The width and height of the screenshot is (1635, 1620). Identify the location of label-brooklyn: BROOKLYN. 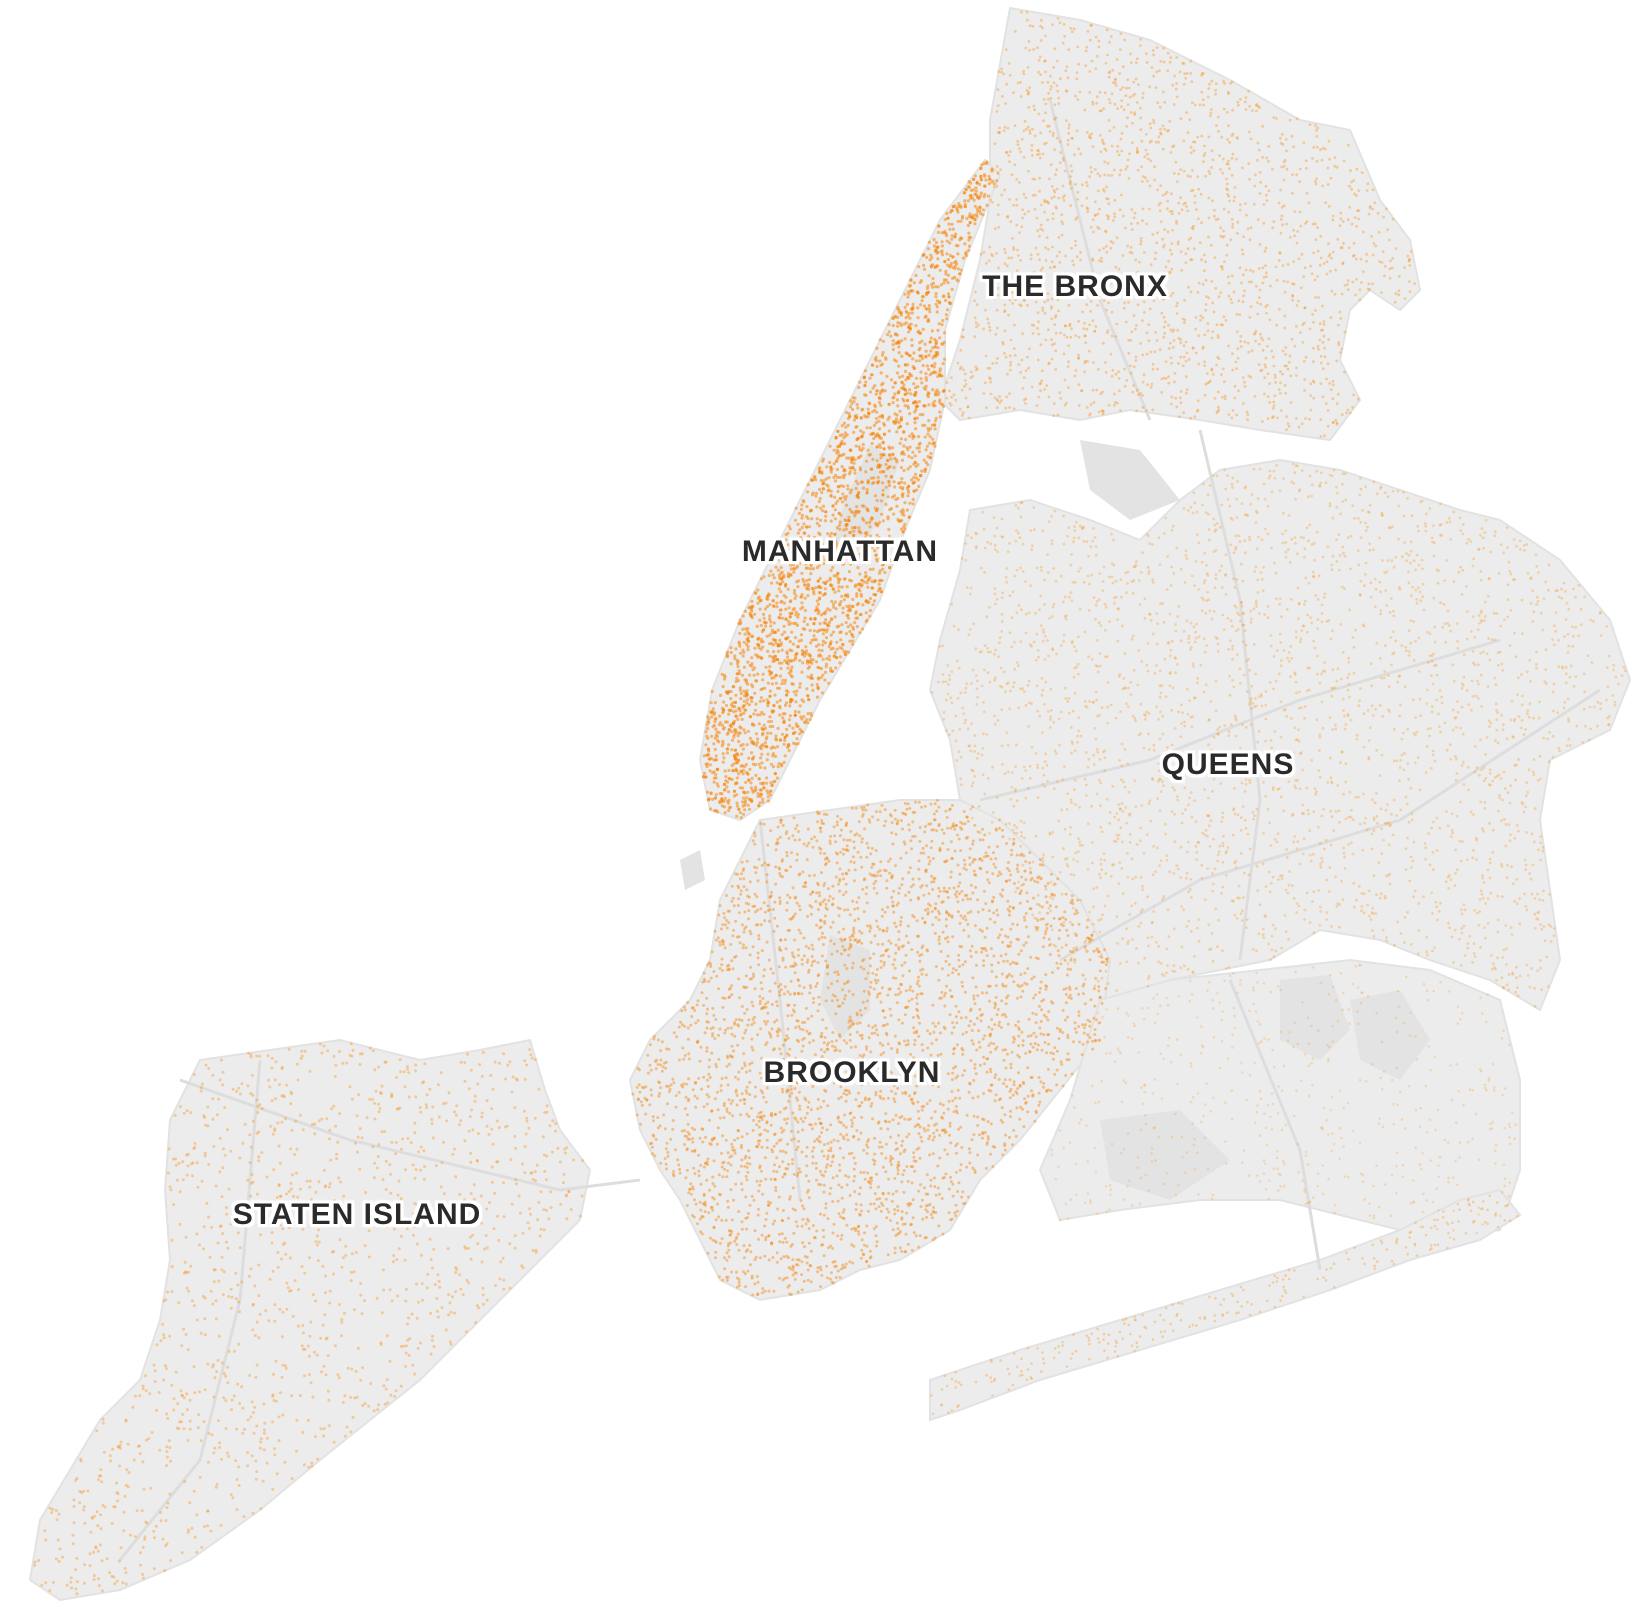
(852, 1072).